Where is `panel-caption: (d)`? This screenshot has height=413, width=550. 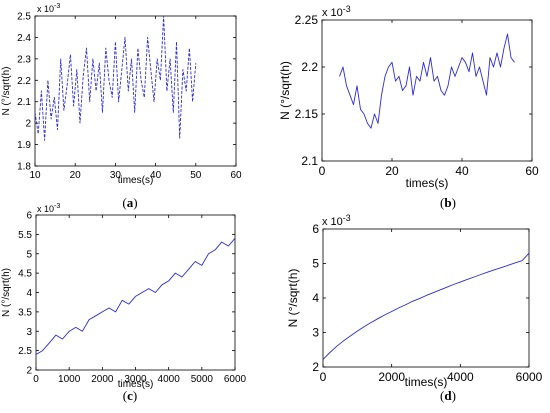
panel-caption: (d) is located at coordinates (448, 395).